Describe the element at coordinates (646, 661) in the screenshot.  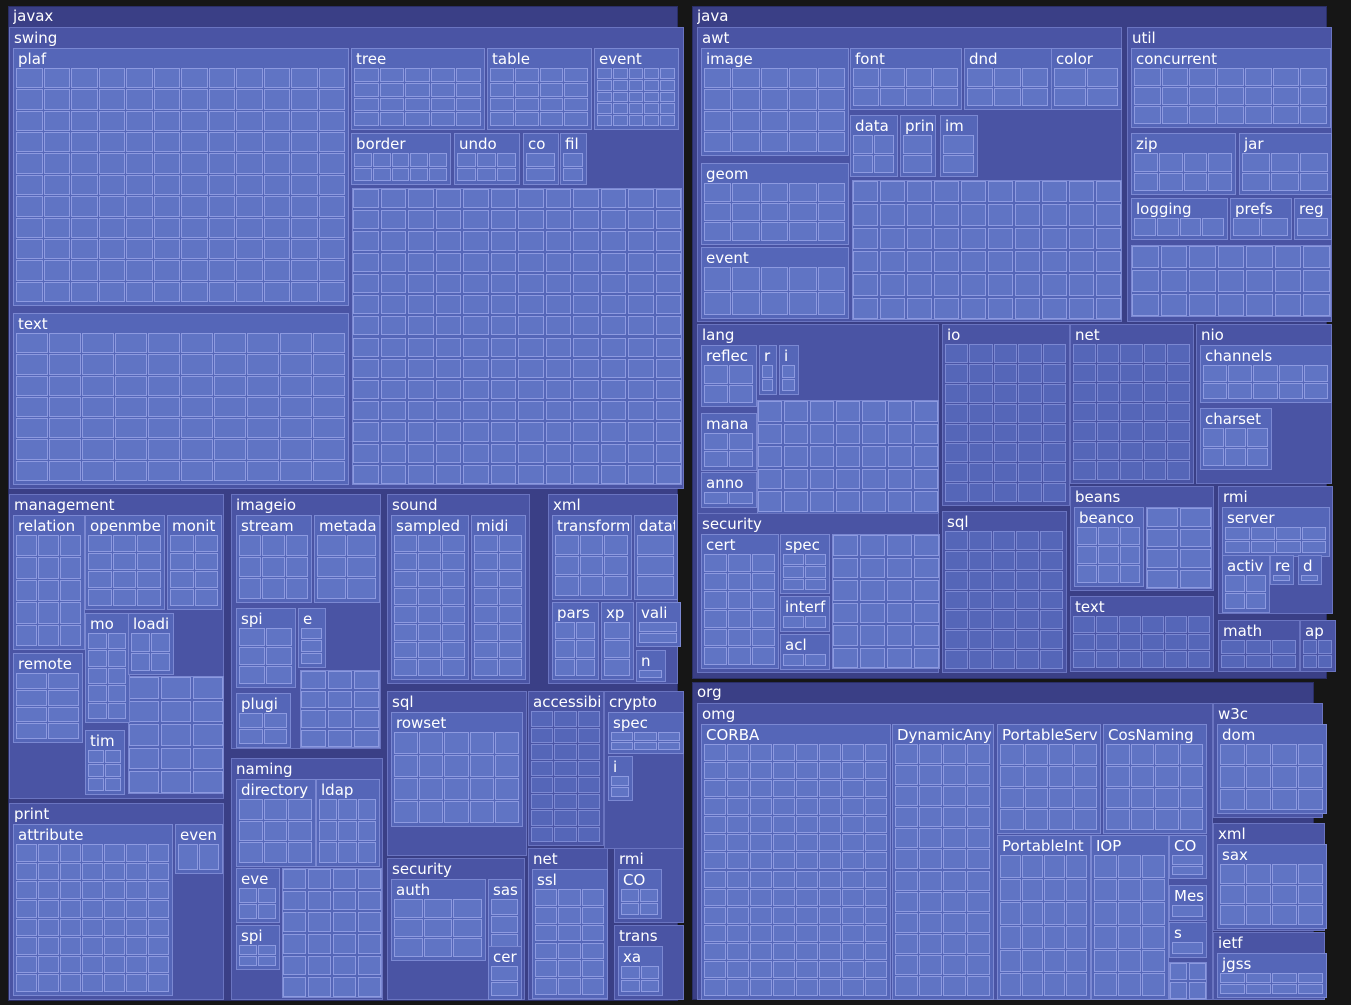
I see `package-label: n` at that location.